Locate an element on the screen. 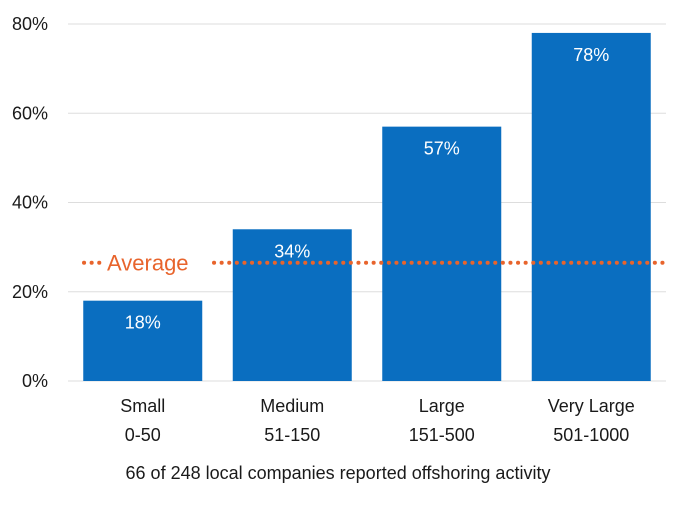  bar-value-label: 34% is located at coordinates (292, 251).